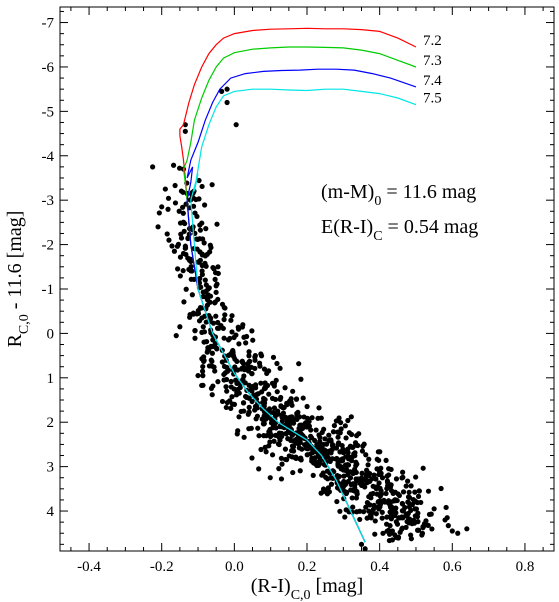 This screenshot has width=559, height=602. I want to click on y-tick-label: 2, so click(51, 423).